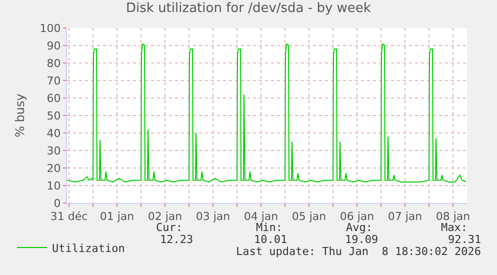 This screenshot has width=497, height=275. I want to click on y-tick-label: 20, so click(53, 168).